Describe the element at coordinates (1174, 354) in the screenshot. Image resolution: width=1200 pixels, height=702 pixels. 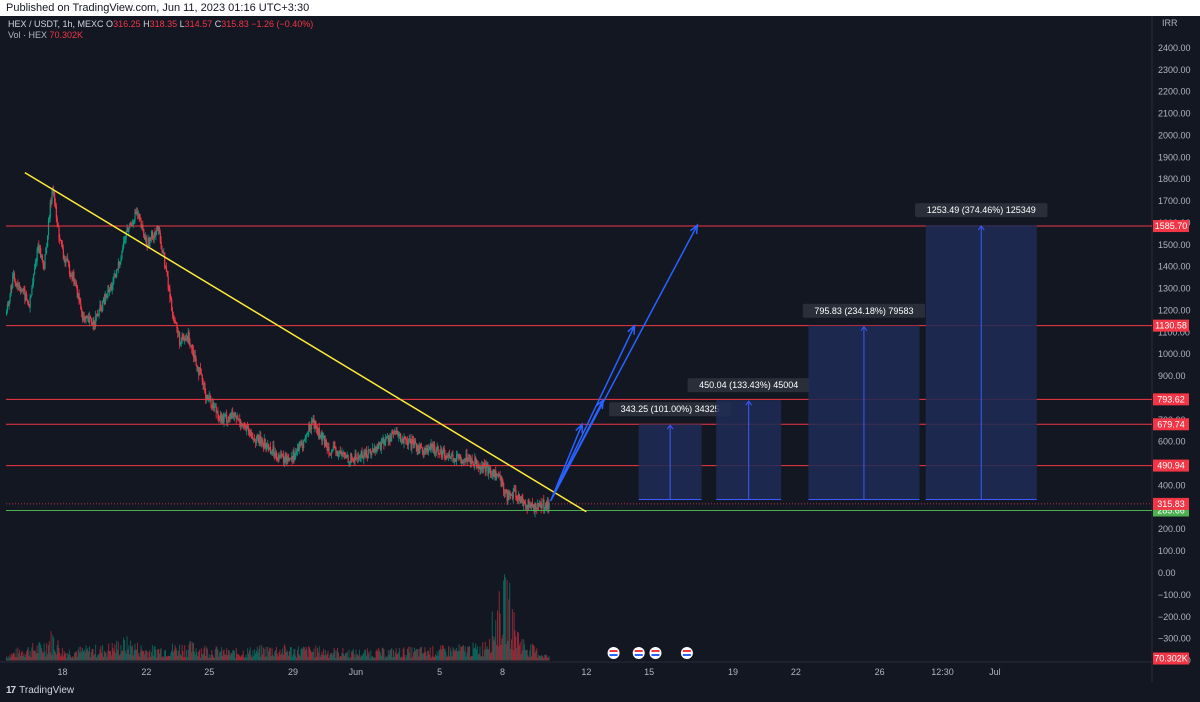
I see `y-tick-label: 1000.00` at that location.